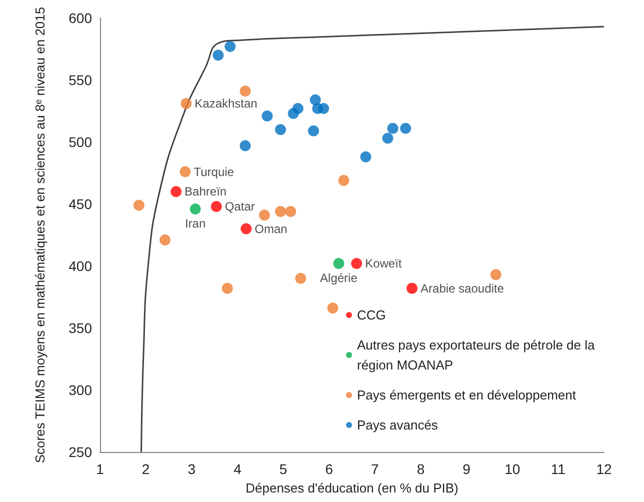 This screenshot has height=502, width=644. What do you see at coordinates (371, 315) in the screenshot?
I see `legend-label: CCG` at bounding box center [371, 315].